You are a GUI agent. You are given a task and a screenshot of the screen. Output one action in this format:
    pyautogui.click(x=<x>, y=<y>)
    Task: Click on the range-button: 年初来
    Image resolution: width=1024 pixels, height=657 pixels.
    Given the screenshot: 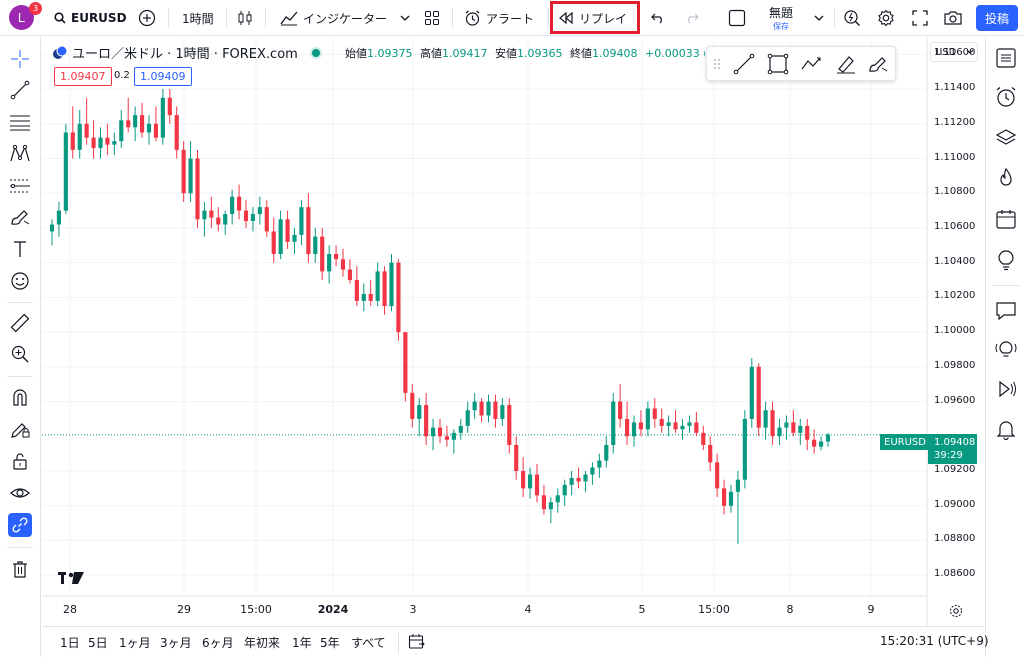 What is the action you would take?
    pyautogui.click(x=262, y=643)
    